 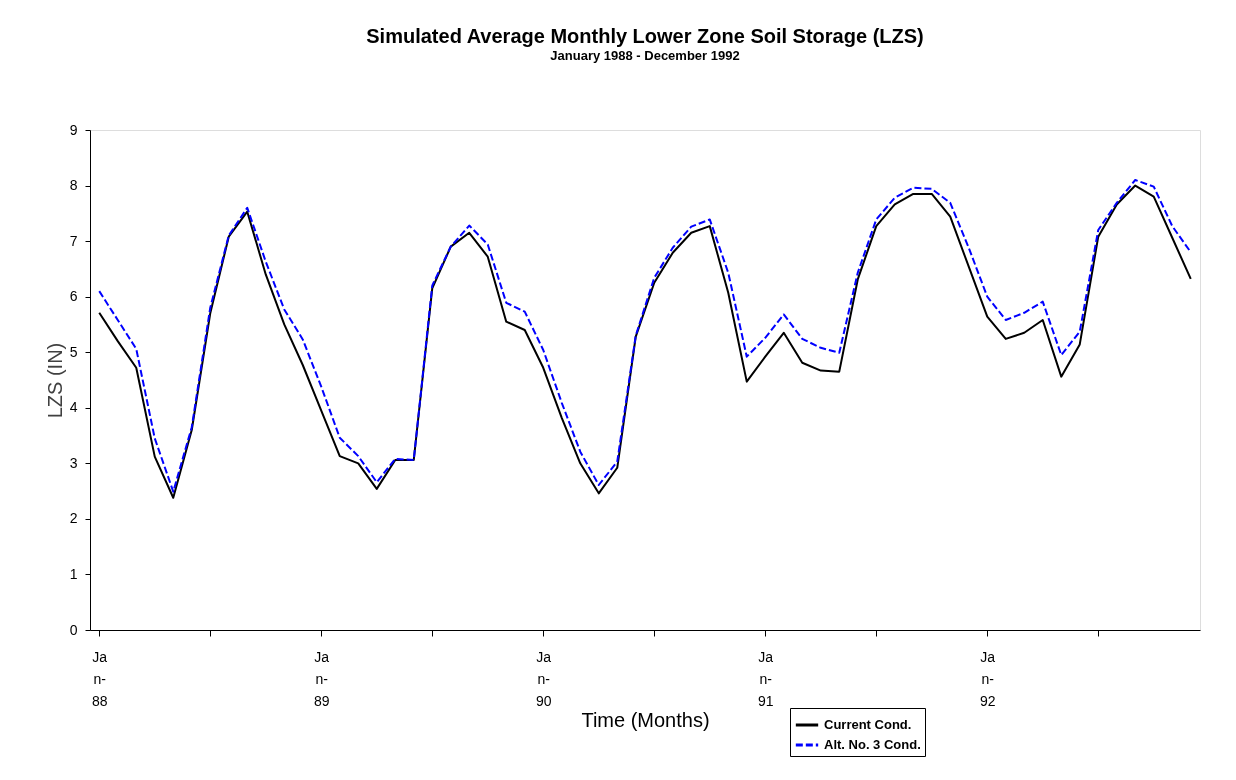 What do you see at coordinates (645, 55) in the screenshot?
I see `chart-subtitle: January 1988 - December 1992` at bounding box center [645, 55].